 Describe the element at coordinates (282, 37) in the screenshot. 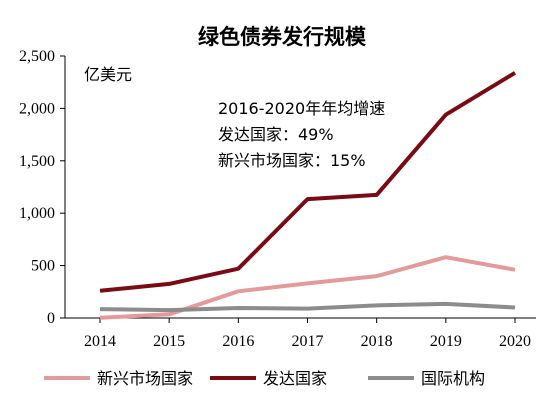

I see `chart-title: 绿色债券发行规模` at that location.